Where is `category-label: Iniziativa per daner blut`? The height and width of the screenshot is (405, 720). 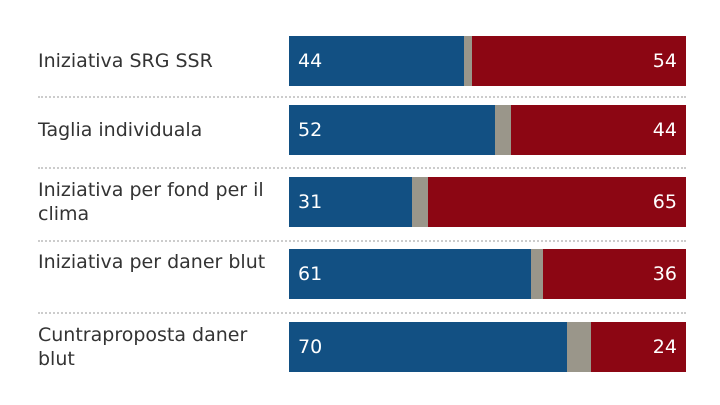 category-label: Iniziativa per daner blut is located at coordinates (152, 262).